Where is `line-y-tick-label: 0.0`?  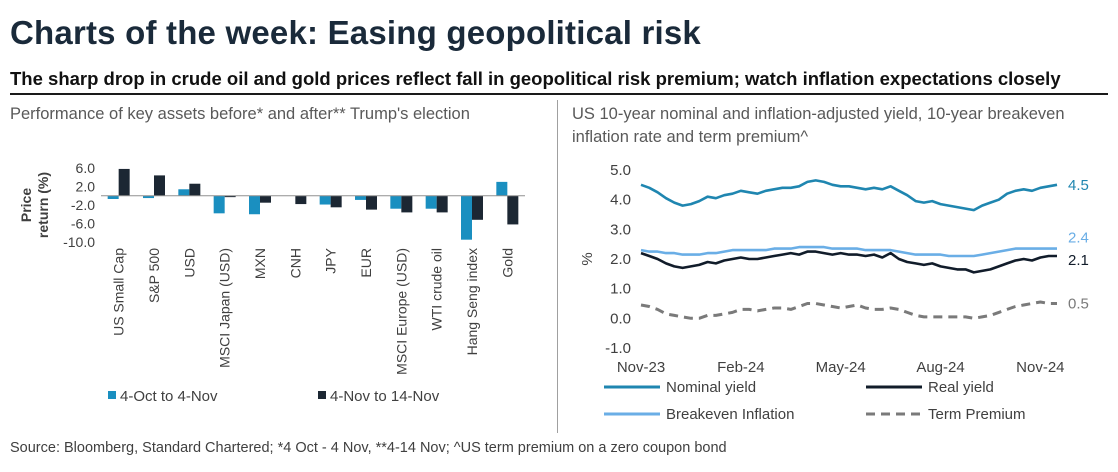
line-y-tick-label: 0.0 is located at coordinates (620, 318).